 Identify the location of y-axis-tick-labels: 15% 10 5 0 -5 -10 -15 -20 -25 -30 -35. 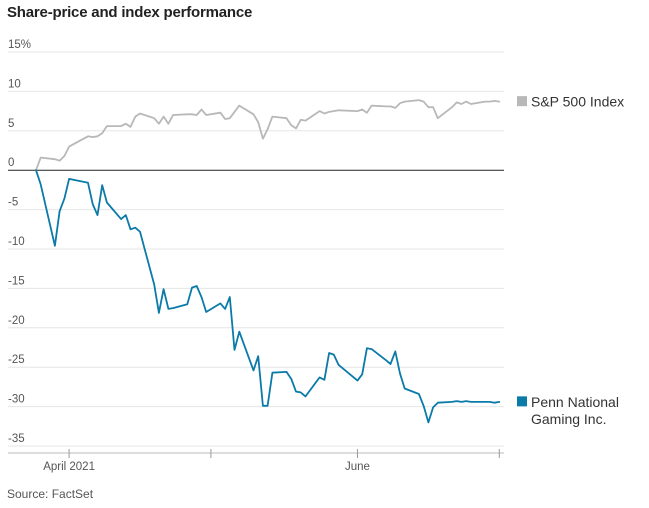
(19, 242).